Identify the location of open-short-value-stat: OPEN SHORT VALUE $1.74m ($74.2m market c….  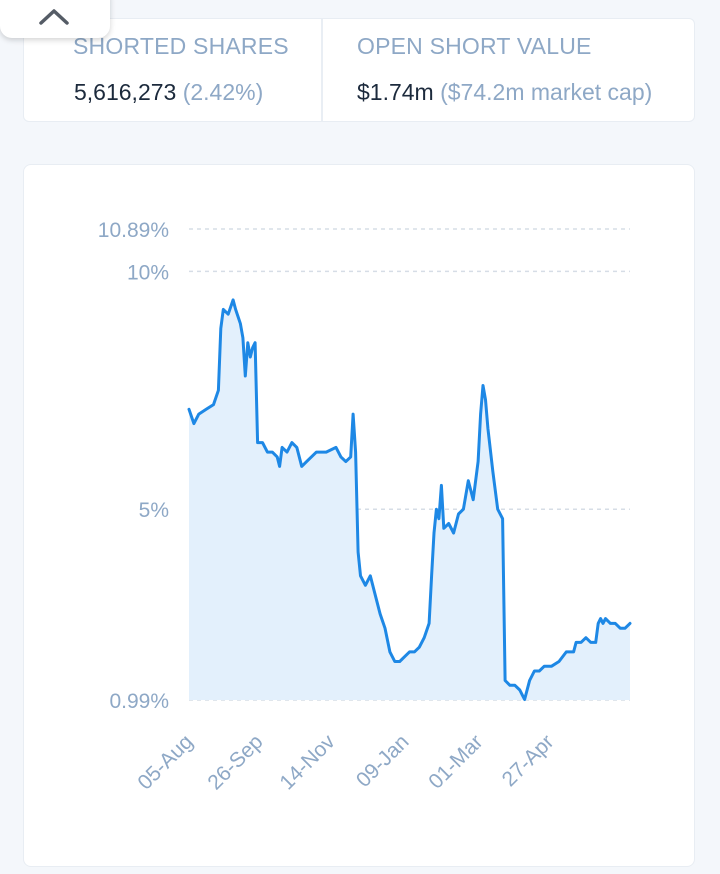
(509, 70).